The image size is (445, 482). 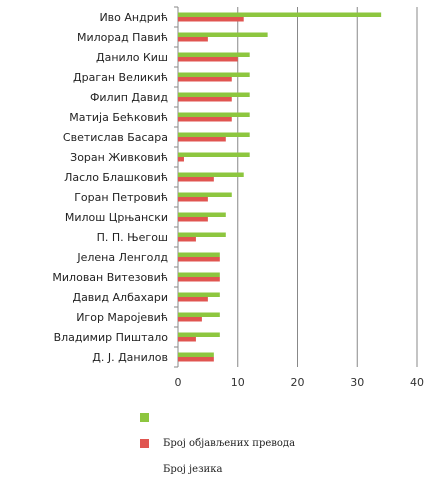 What do you see at coordinates (130, 357) in the screenshot?
I see `category-label: Д. Ј. Данилов` at bounding box center [130, 357].